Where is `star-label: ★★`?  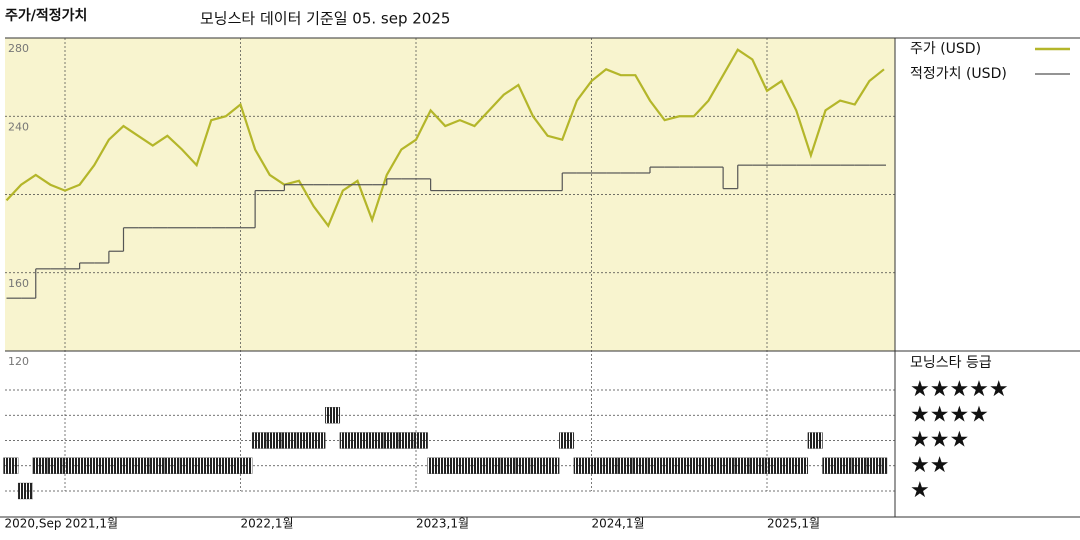 star-label: ★★ is located at coordinates (929, 465).